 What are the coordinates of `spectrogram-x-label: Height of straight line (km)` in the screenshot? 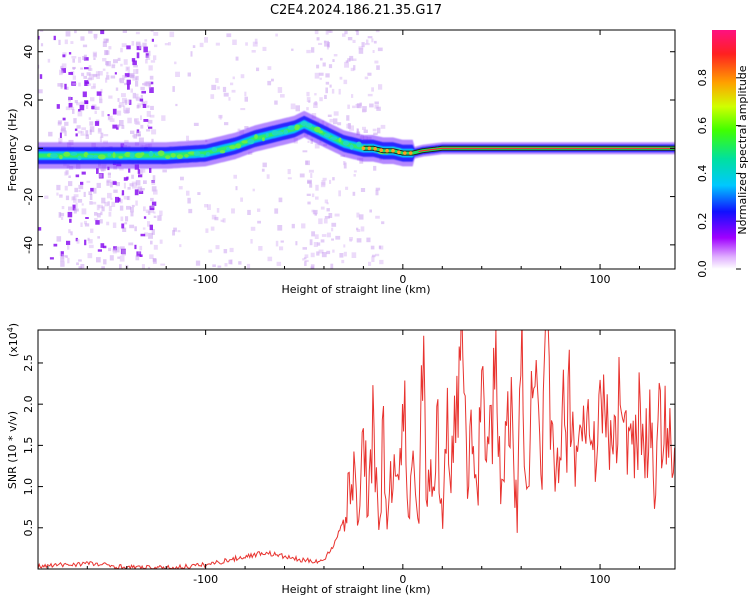 It's located at (355, 289).